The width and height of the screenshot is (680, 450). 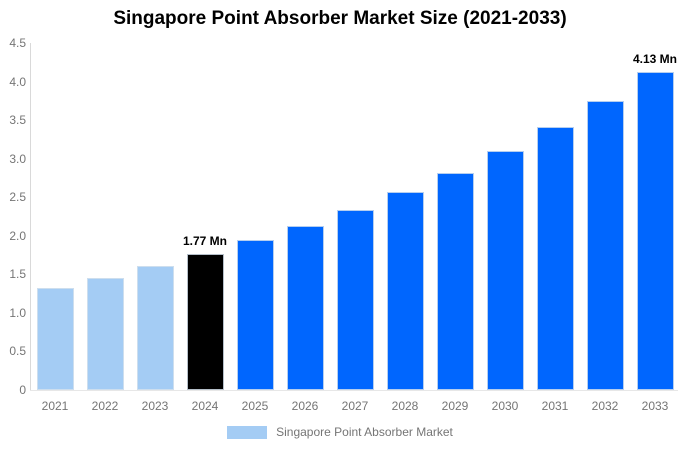 I want to click on x-tick-label-2025: 2025, so click(x=255, y=406).